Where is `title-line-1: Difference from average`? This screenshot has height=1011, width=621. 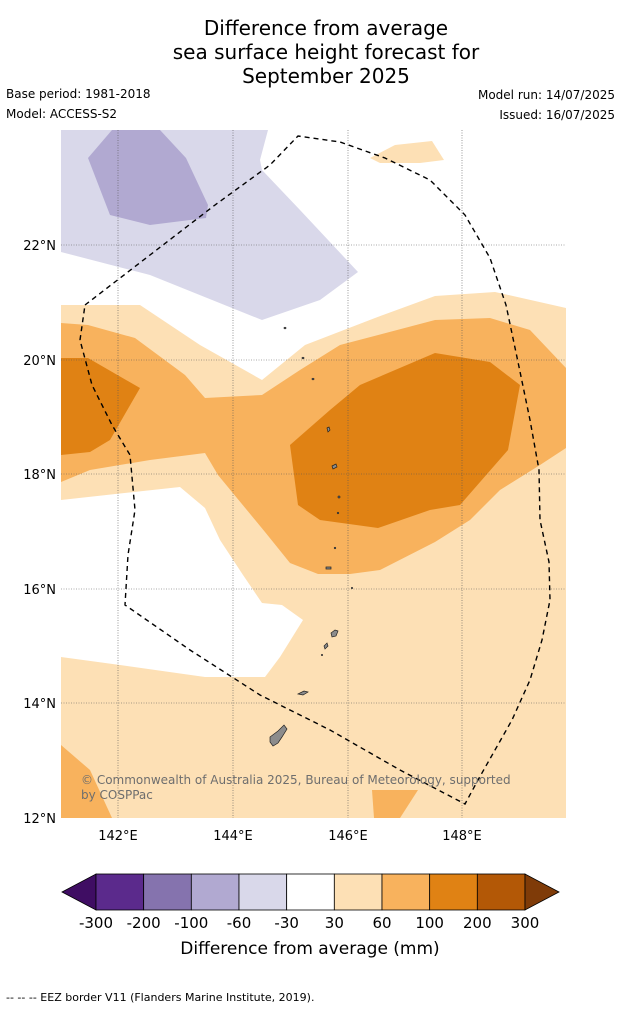 title-line-1: Difference from average is located at coordinates (326, 28).